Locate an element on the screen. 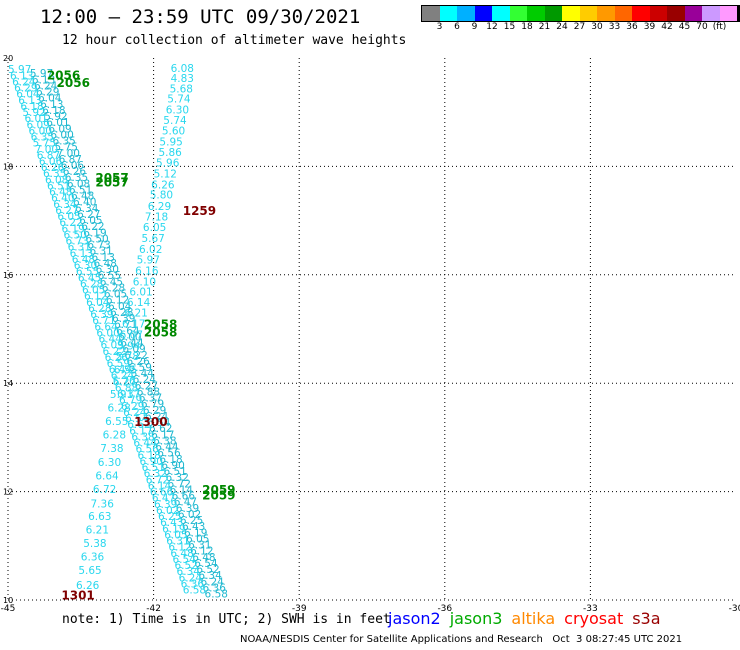  colorbar-label: 36 is located at coordinates (632, 27).